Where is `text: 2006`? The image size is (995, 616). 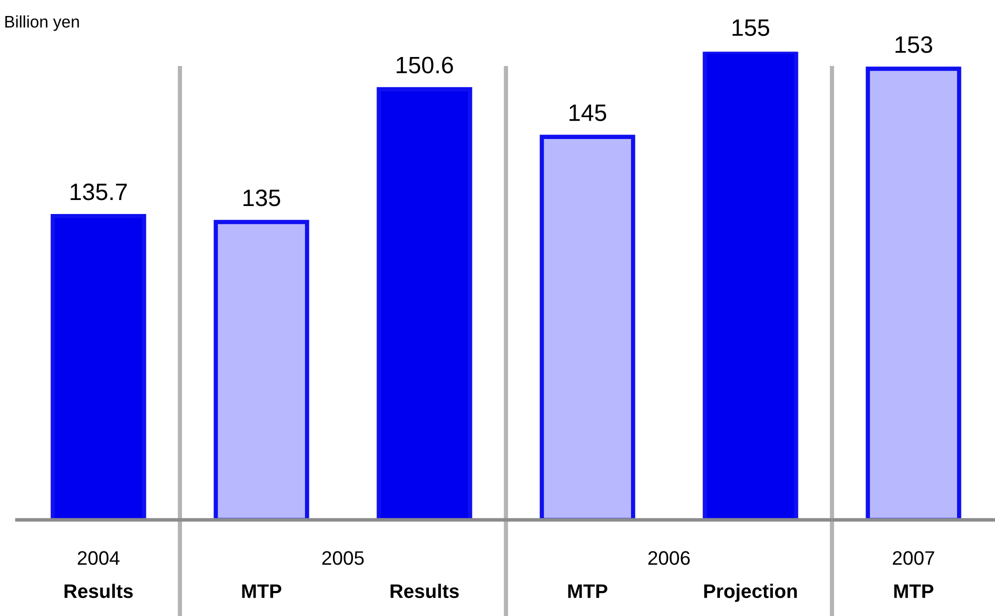 text: 2006 is located at coordinates (669, 558).